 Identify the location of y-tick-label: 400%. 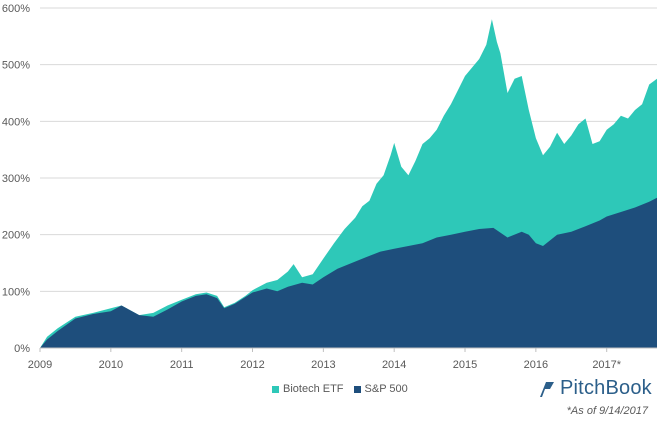
(16, 122).